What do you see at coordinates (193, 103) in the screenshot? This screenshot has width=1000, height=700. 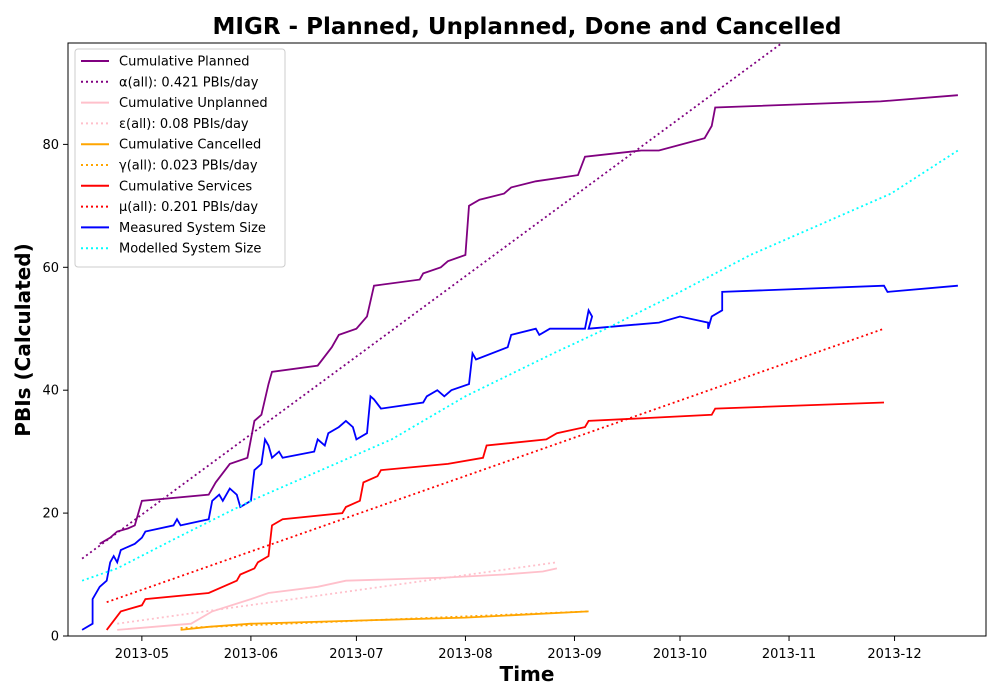 I see `legend-label: Cumulative Unplanned` at bounding box center [193, 103].